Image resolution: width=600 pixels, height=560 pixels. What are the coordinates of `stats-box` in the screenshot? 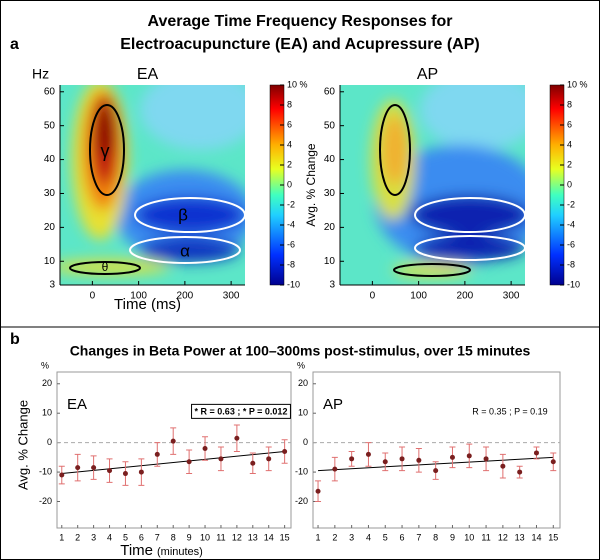 It's located at (241, 411).